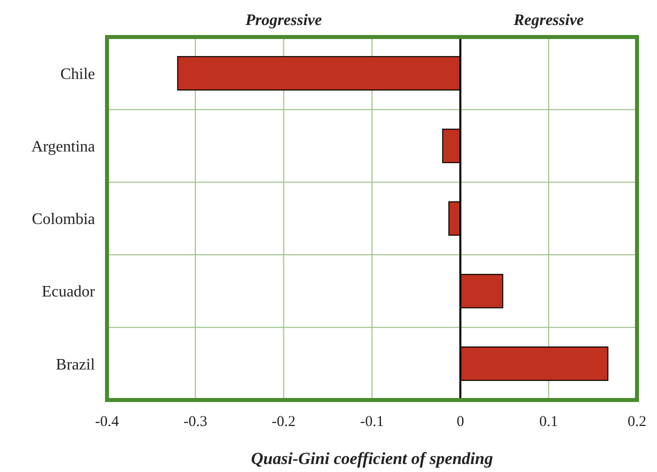 The width and height of the screenshot is (657, 472). I want to click on x-tick-label: 0.2, so click(637, 422).